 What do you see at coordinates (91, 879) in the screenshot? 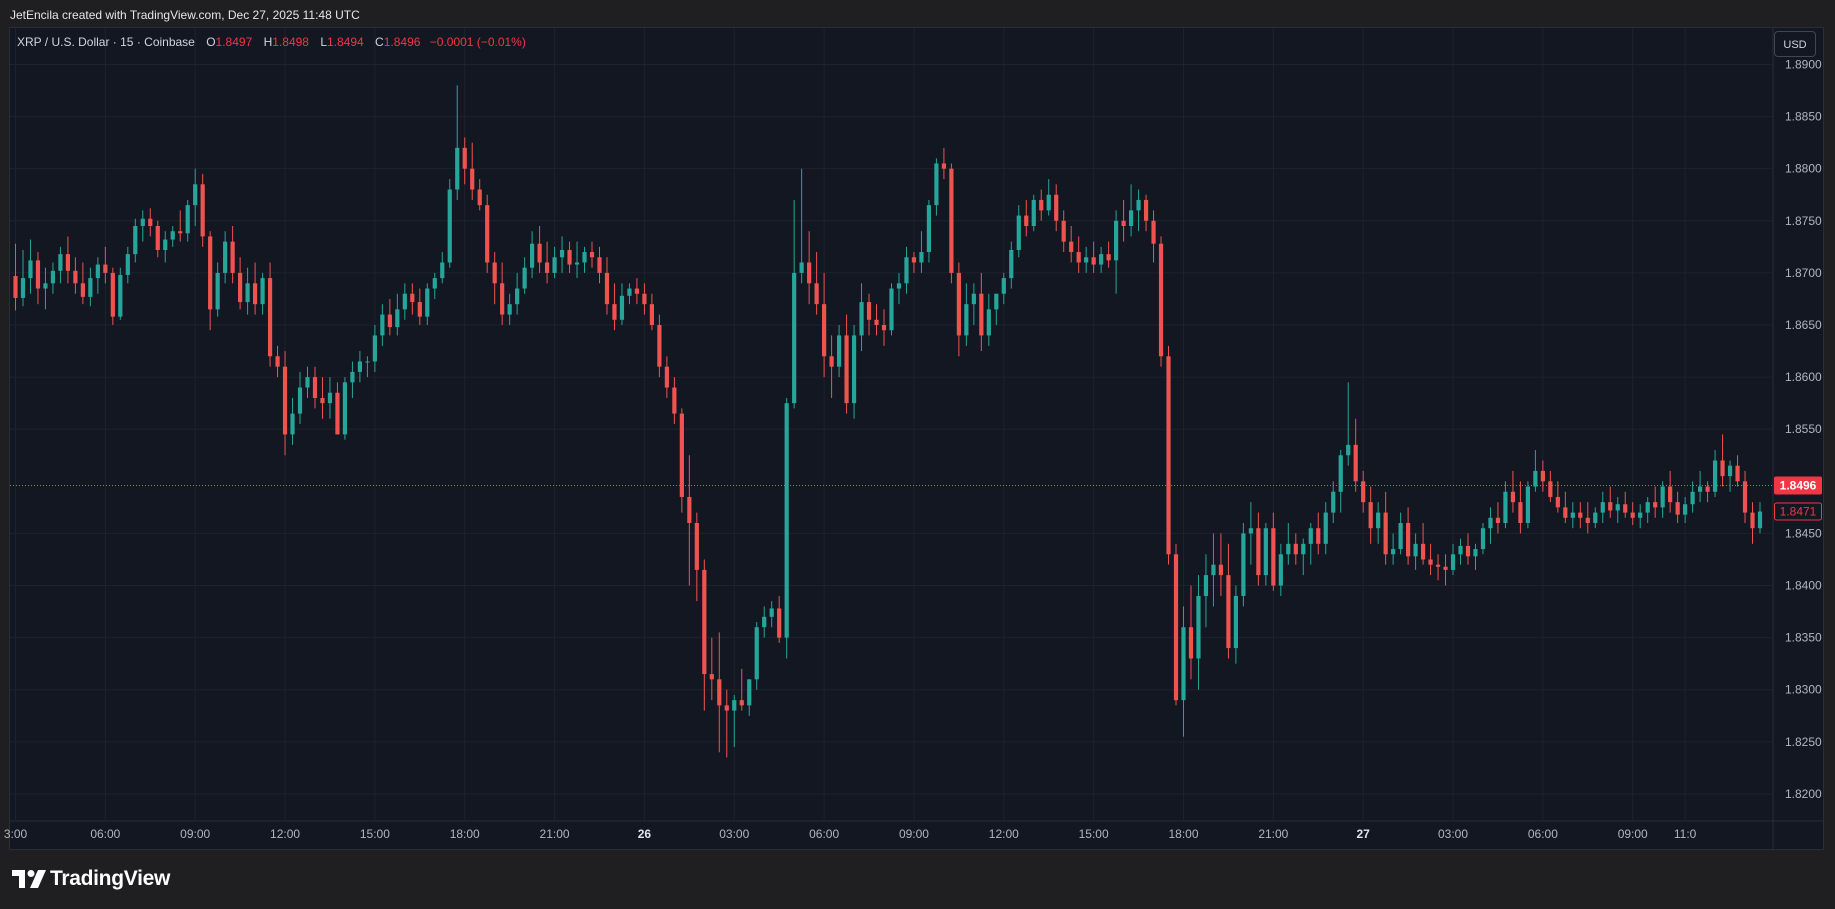
I see `tradingview-logo: TradingView` at bounding box center [91, 879].